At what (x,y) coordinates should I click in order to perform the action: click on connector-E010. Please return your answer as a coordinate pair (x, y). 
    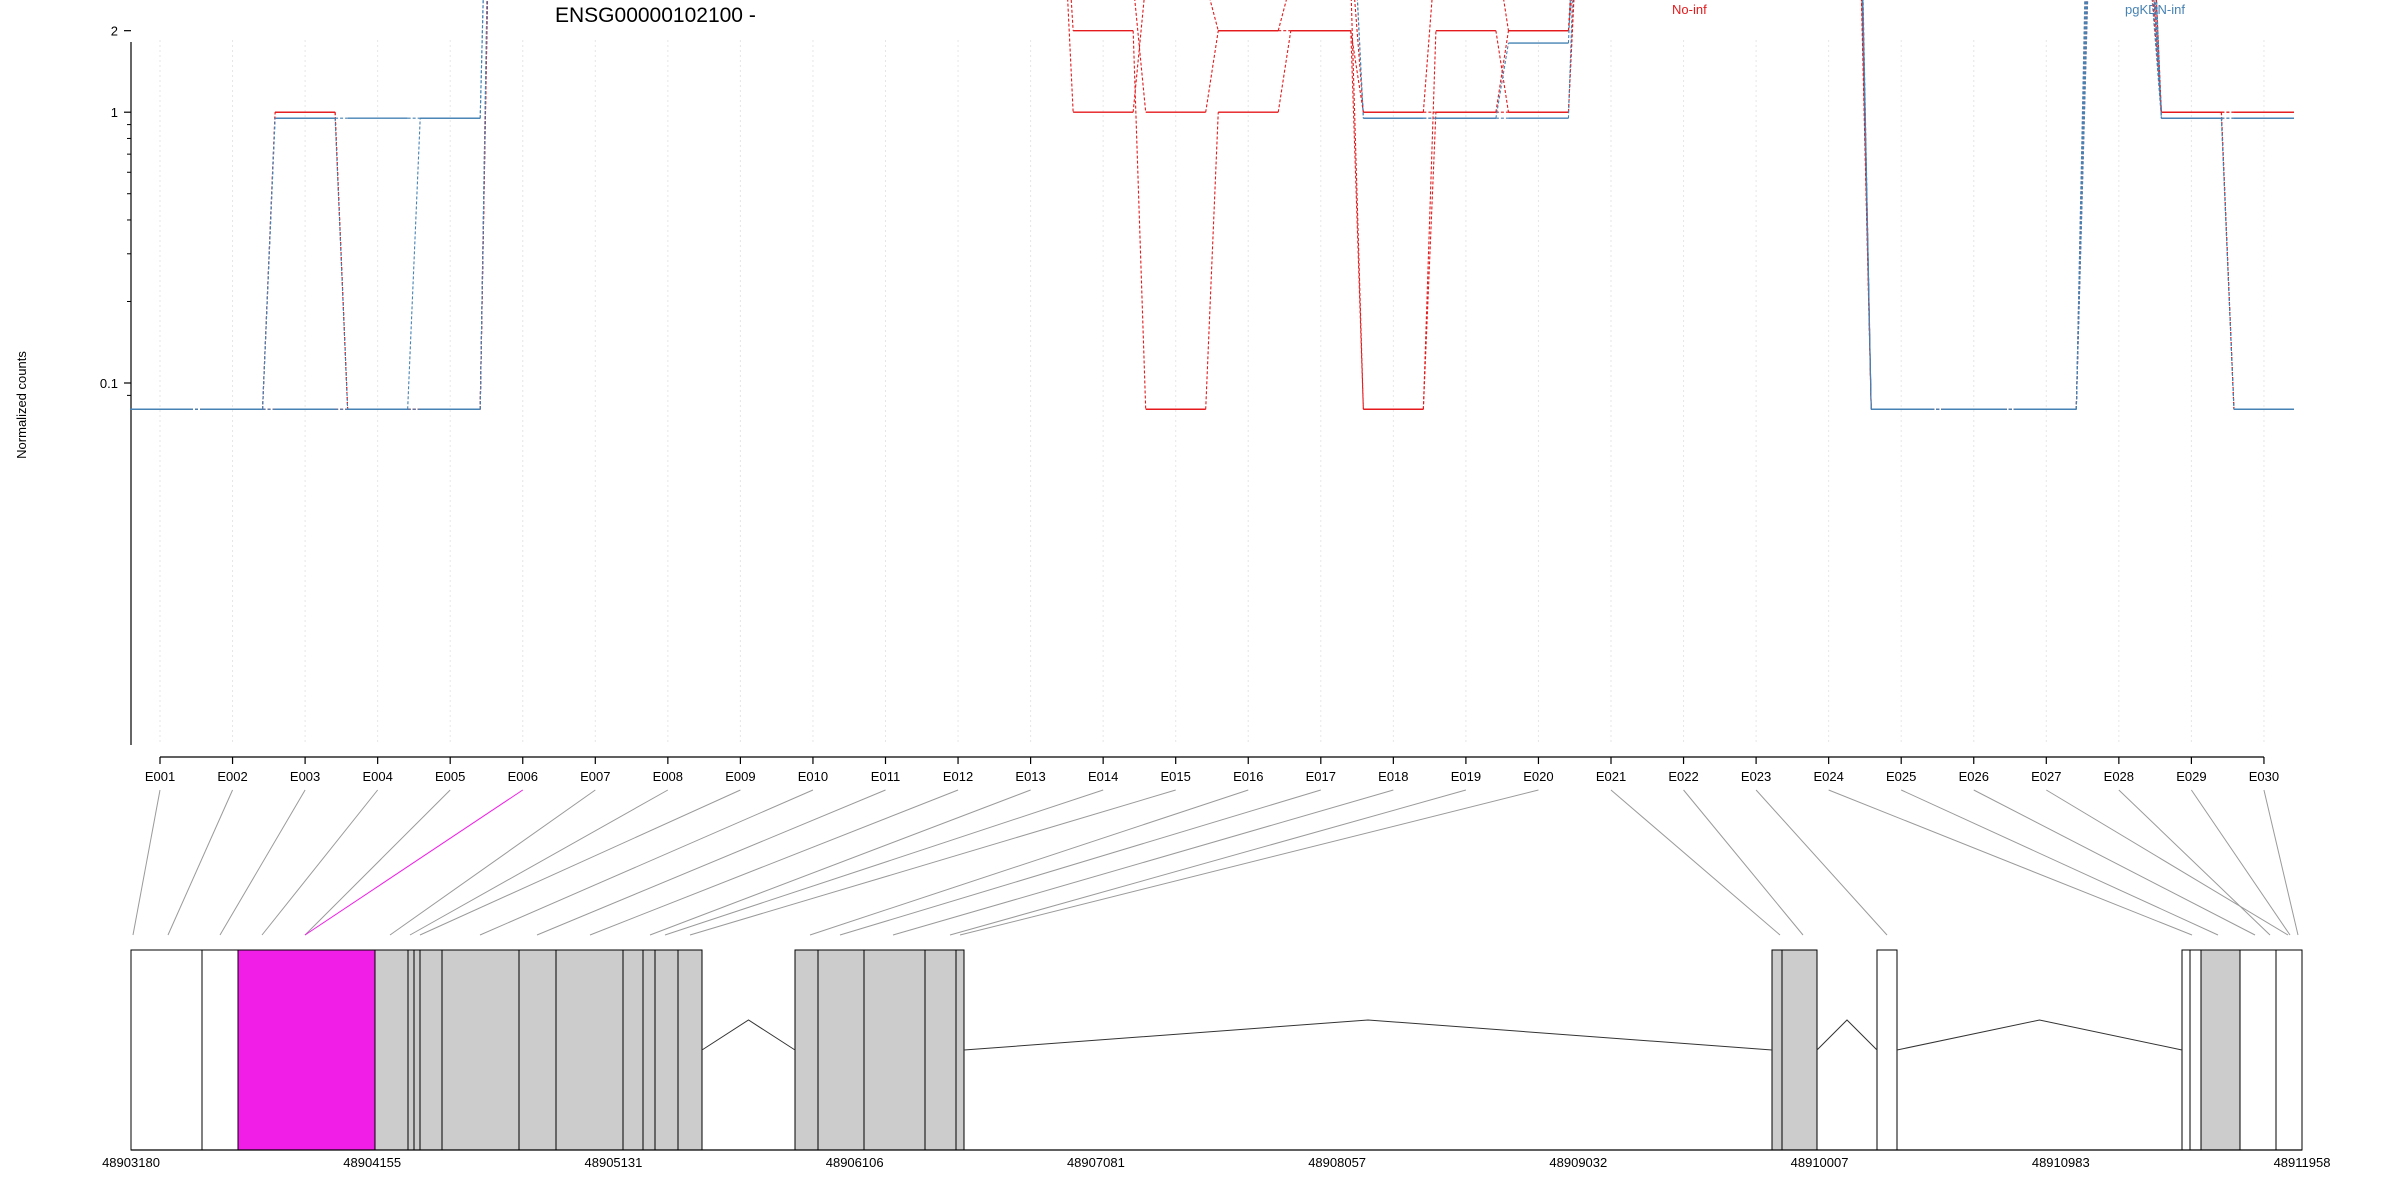
    Looking at the image, I should click on (646, 862).